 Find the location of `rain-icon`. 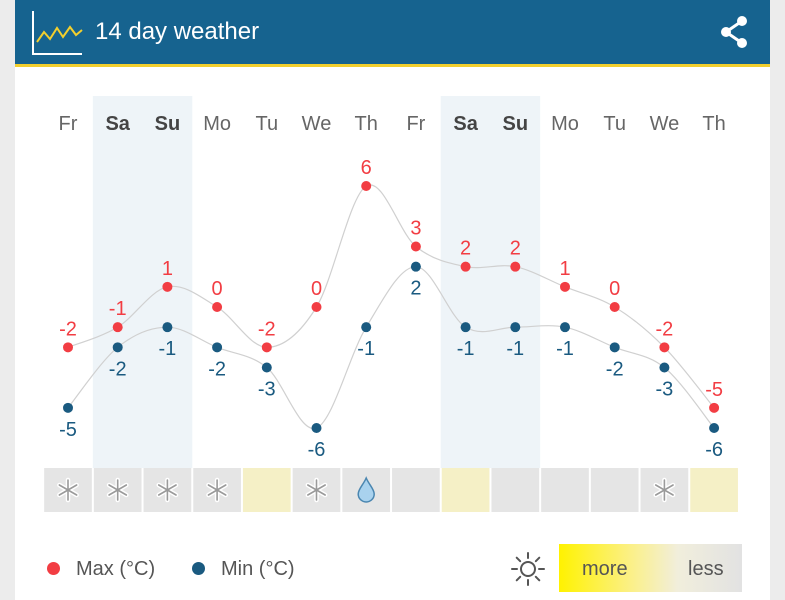

rain-icon is located at coordinates (366, 489).